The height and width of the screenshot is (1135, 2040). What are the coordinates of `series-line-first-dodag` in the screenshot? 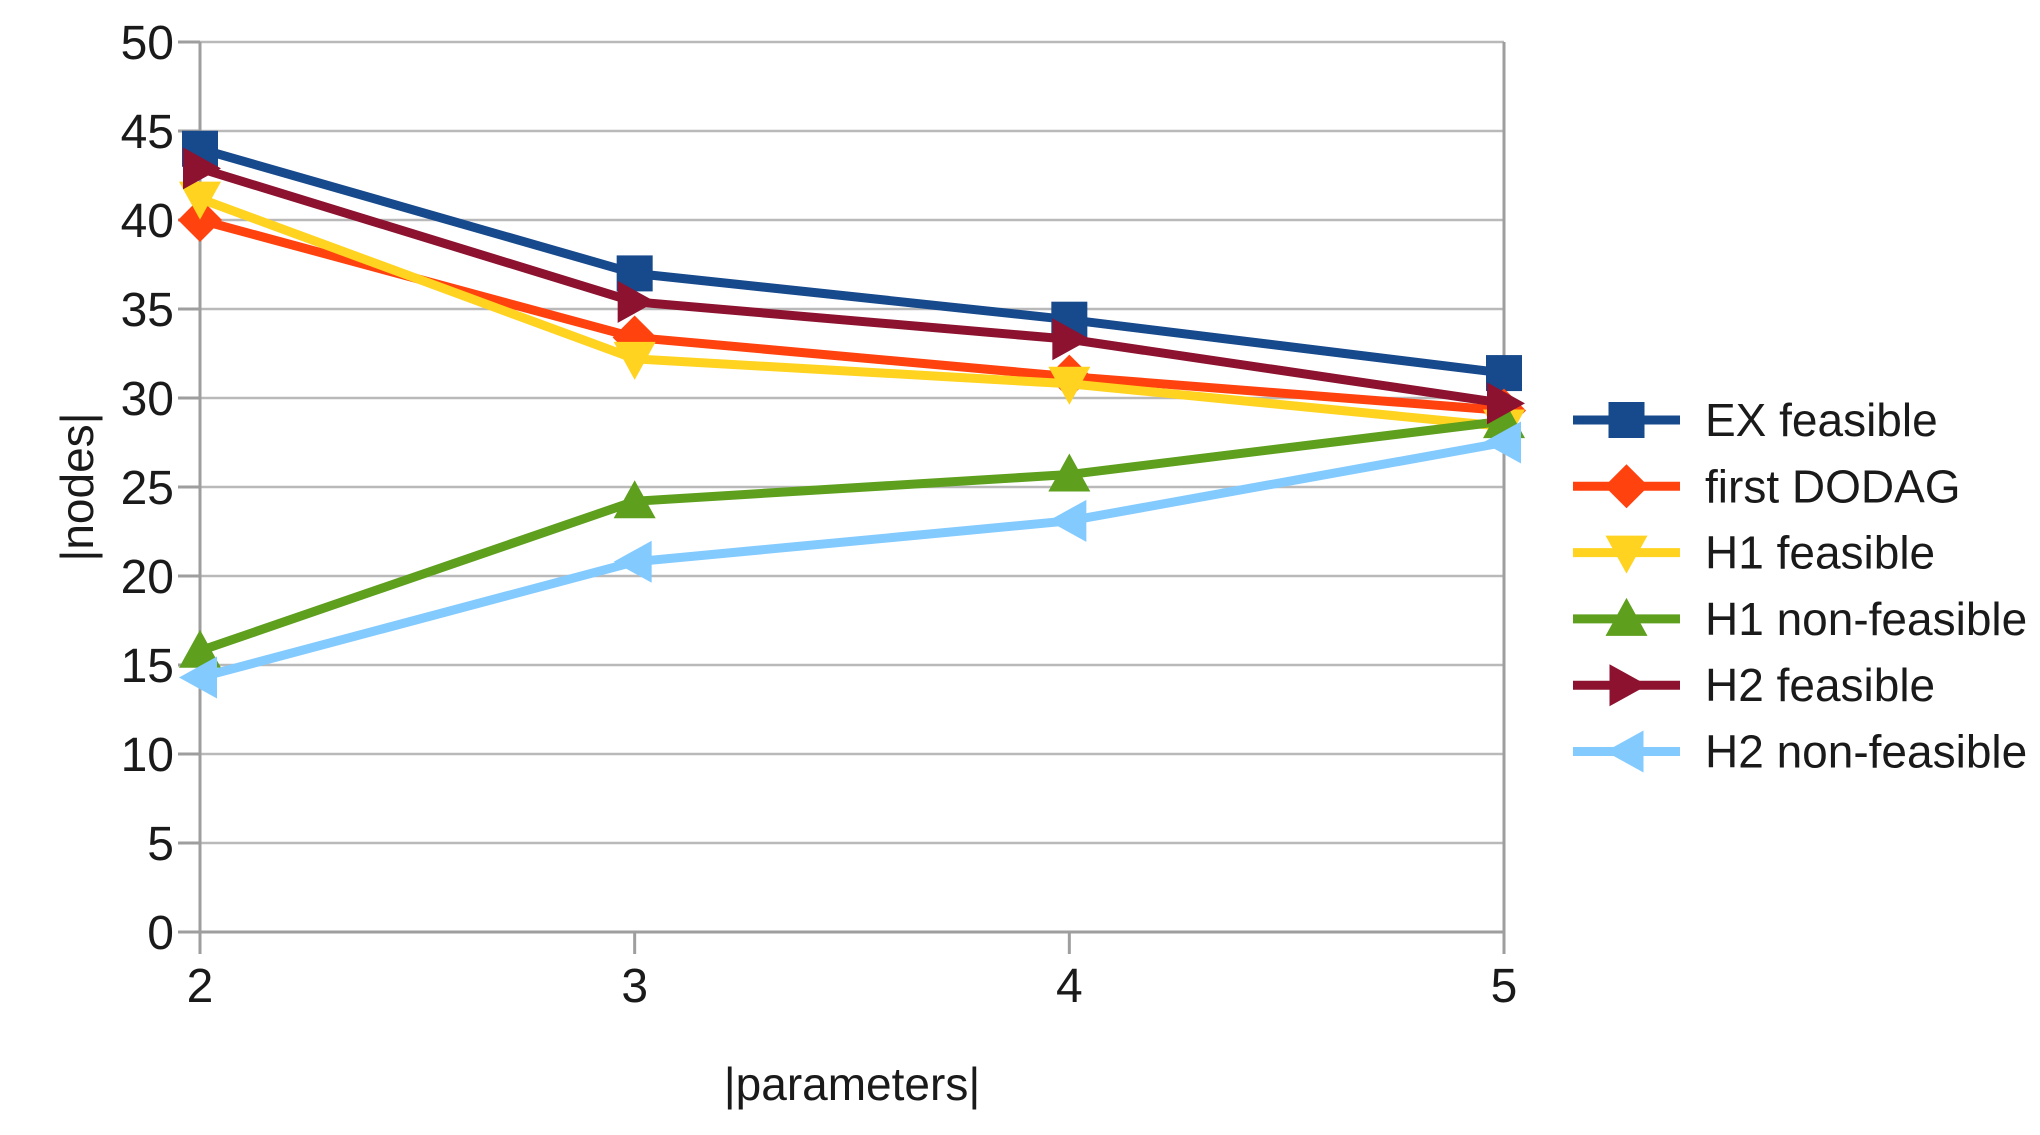 It's located at (851, 315).